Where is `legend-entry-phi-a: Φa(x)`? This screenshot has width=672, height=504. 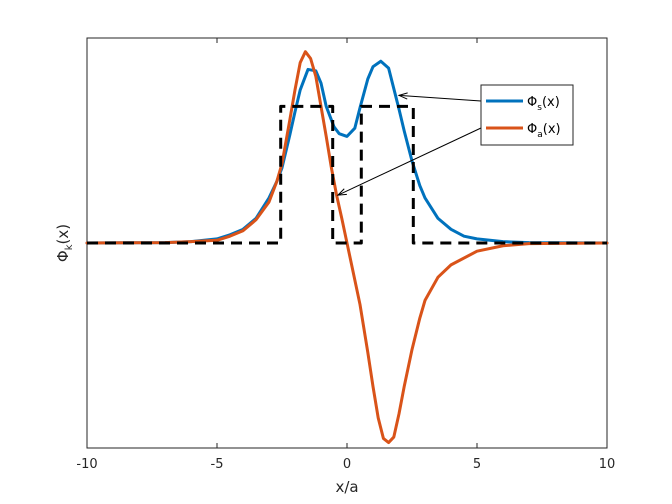
legend-entry-phi-a: Φa(x) is located at coordinates (544, 131).